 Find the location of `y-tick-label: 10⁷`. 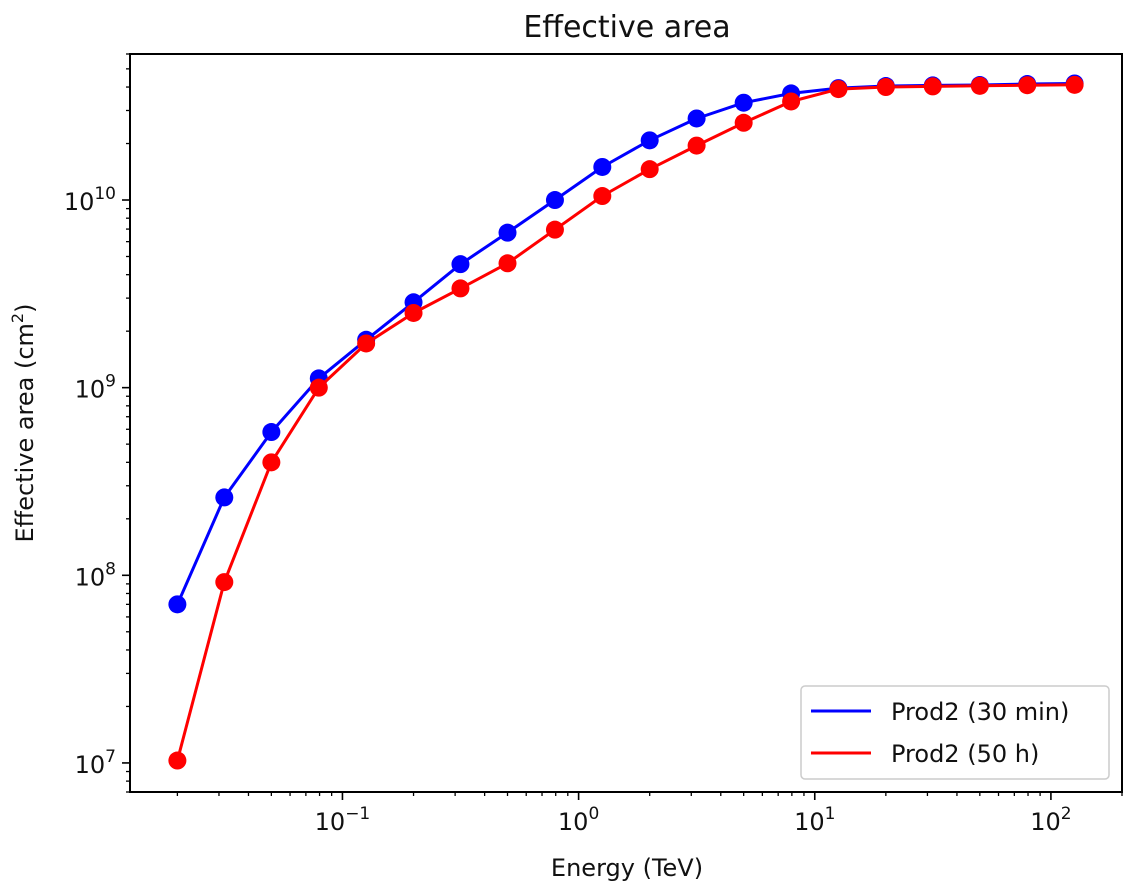

y-tick-label: 10⁷ is located at coordinates (95, 763).